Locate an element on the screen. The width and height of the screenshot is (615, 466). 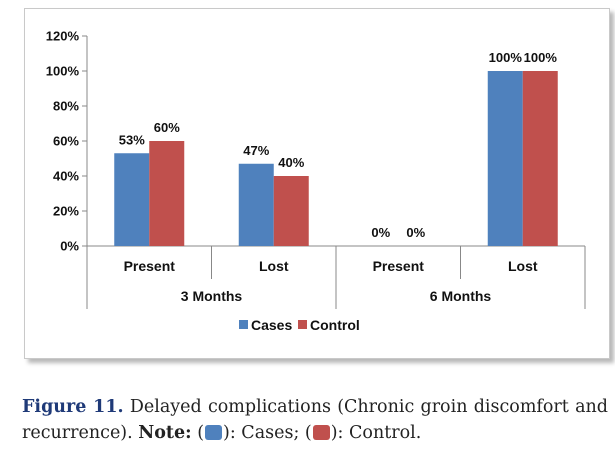
x-group-label: 3 Months is located at coordinates (212, 296).